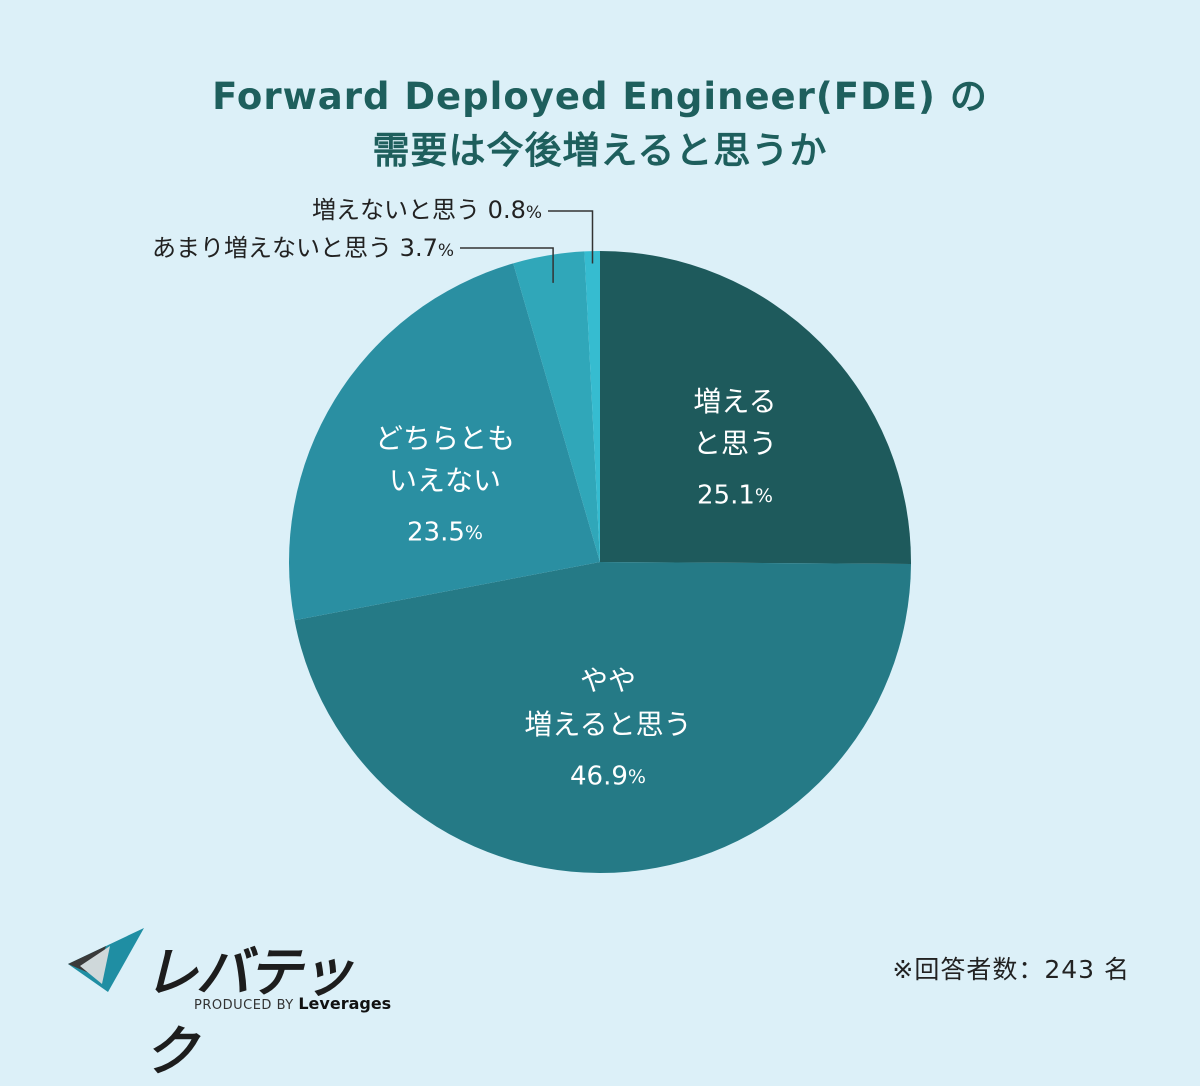 This screenshot has width=1200, height=1086. Describe the element at coordinates (608, 777) in the screenshot. I see `slice-value-label: 46.9%` at that location.